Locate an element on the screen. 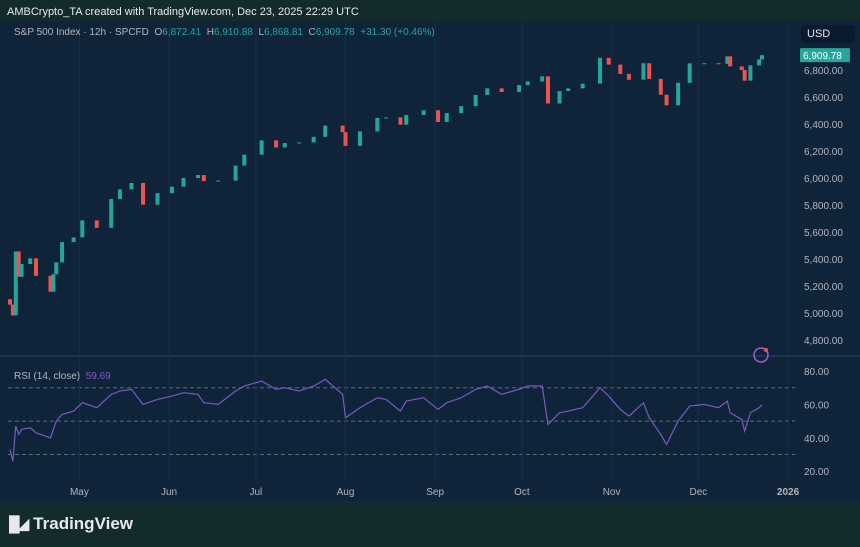  high-value: 6,910.88 is located at coordinates (233, 32).